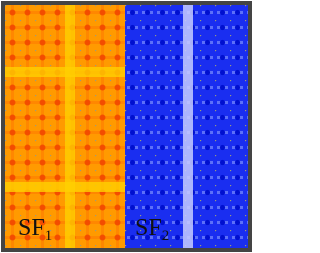 This screenshot has height=253, width=320. I want to click on panel-label: SF2, so click(152, 229).